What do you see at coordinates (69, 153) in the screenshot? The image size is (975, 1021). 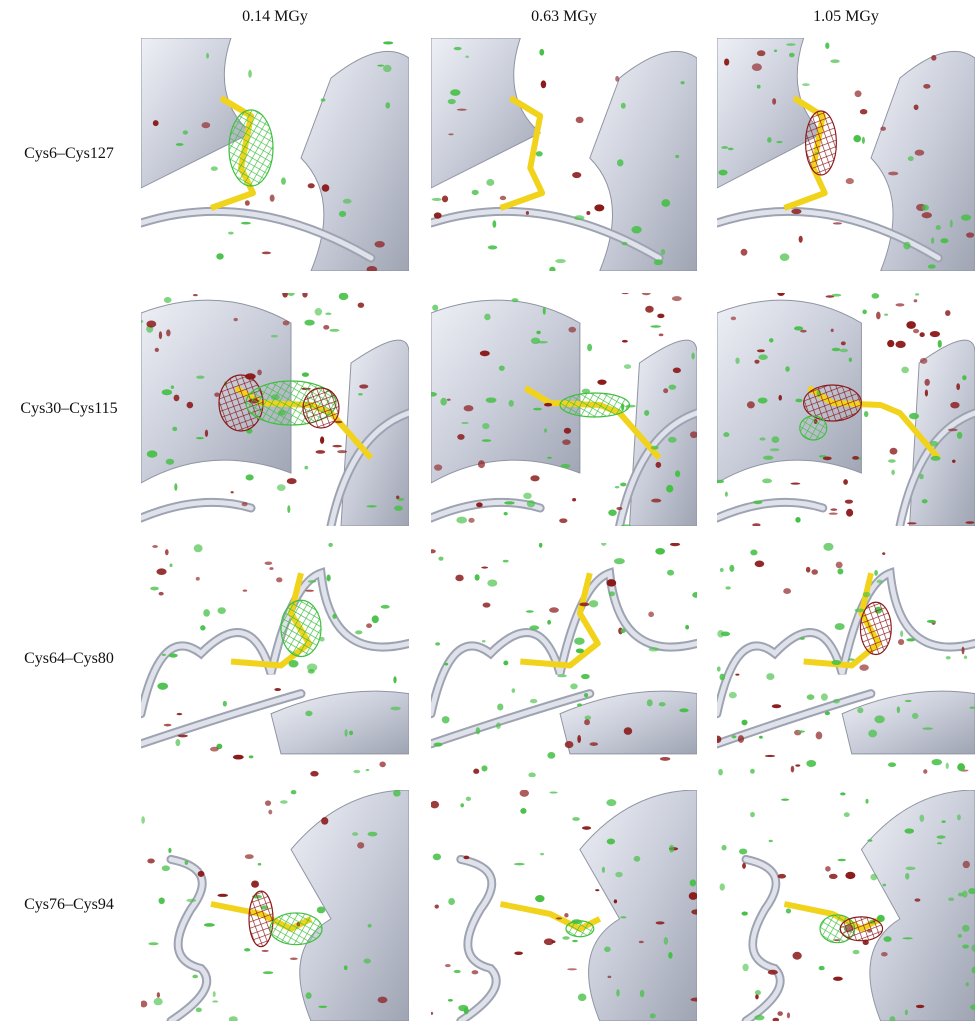 I see `row-label: Cys6–Cys127` at bounding box center [69, 153].